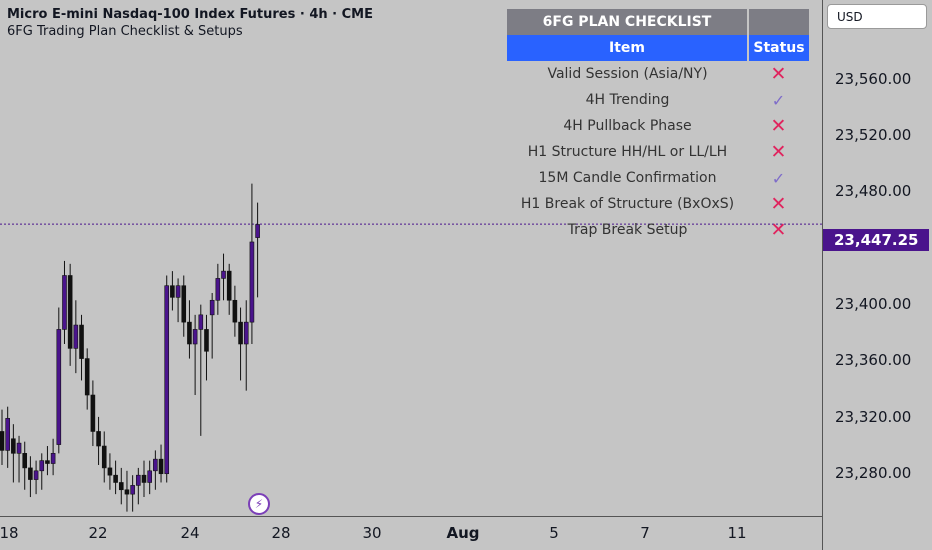 The height and width of the screenshot is (550, 932). What do you see at coordinates (259, 504) in the screenshot?
I see `lightning-icon: ⚡` at bounding box center [259, 504].